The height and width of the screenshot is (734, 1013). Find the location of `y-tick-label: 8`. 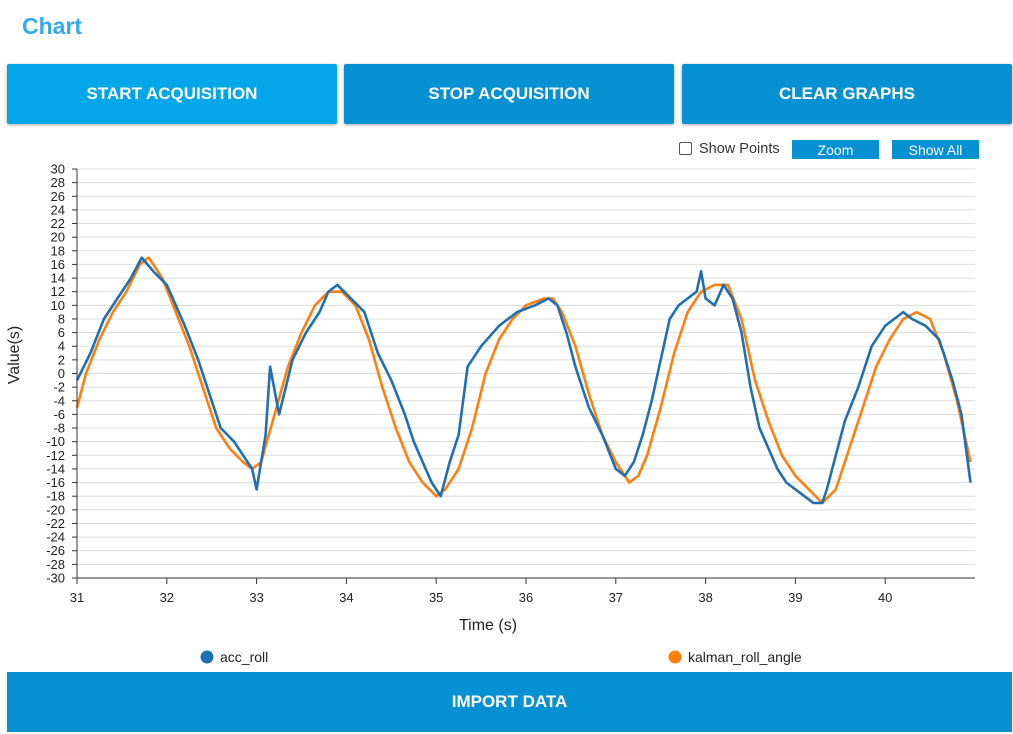

y-tick-label: 8 is located at coordinates (61, 318).